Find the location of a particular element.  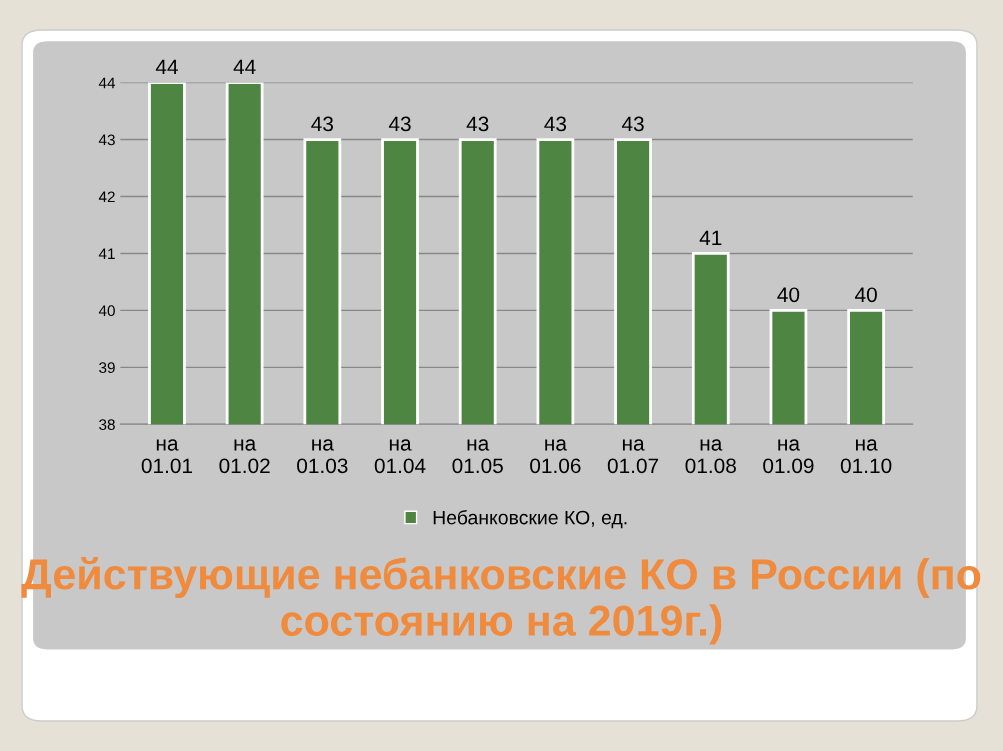

y-tick-label: 44 is located at coordinates (107, 83).